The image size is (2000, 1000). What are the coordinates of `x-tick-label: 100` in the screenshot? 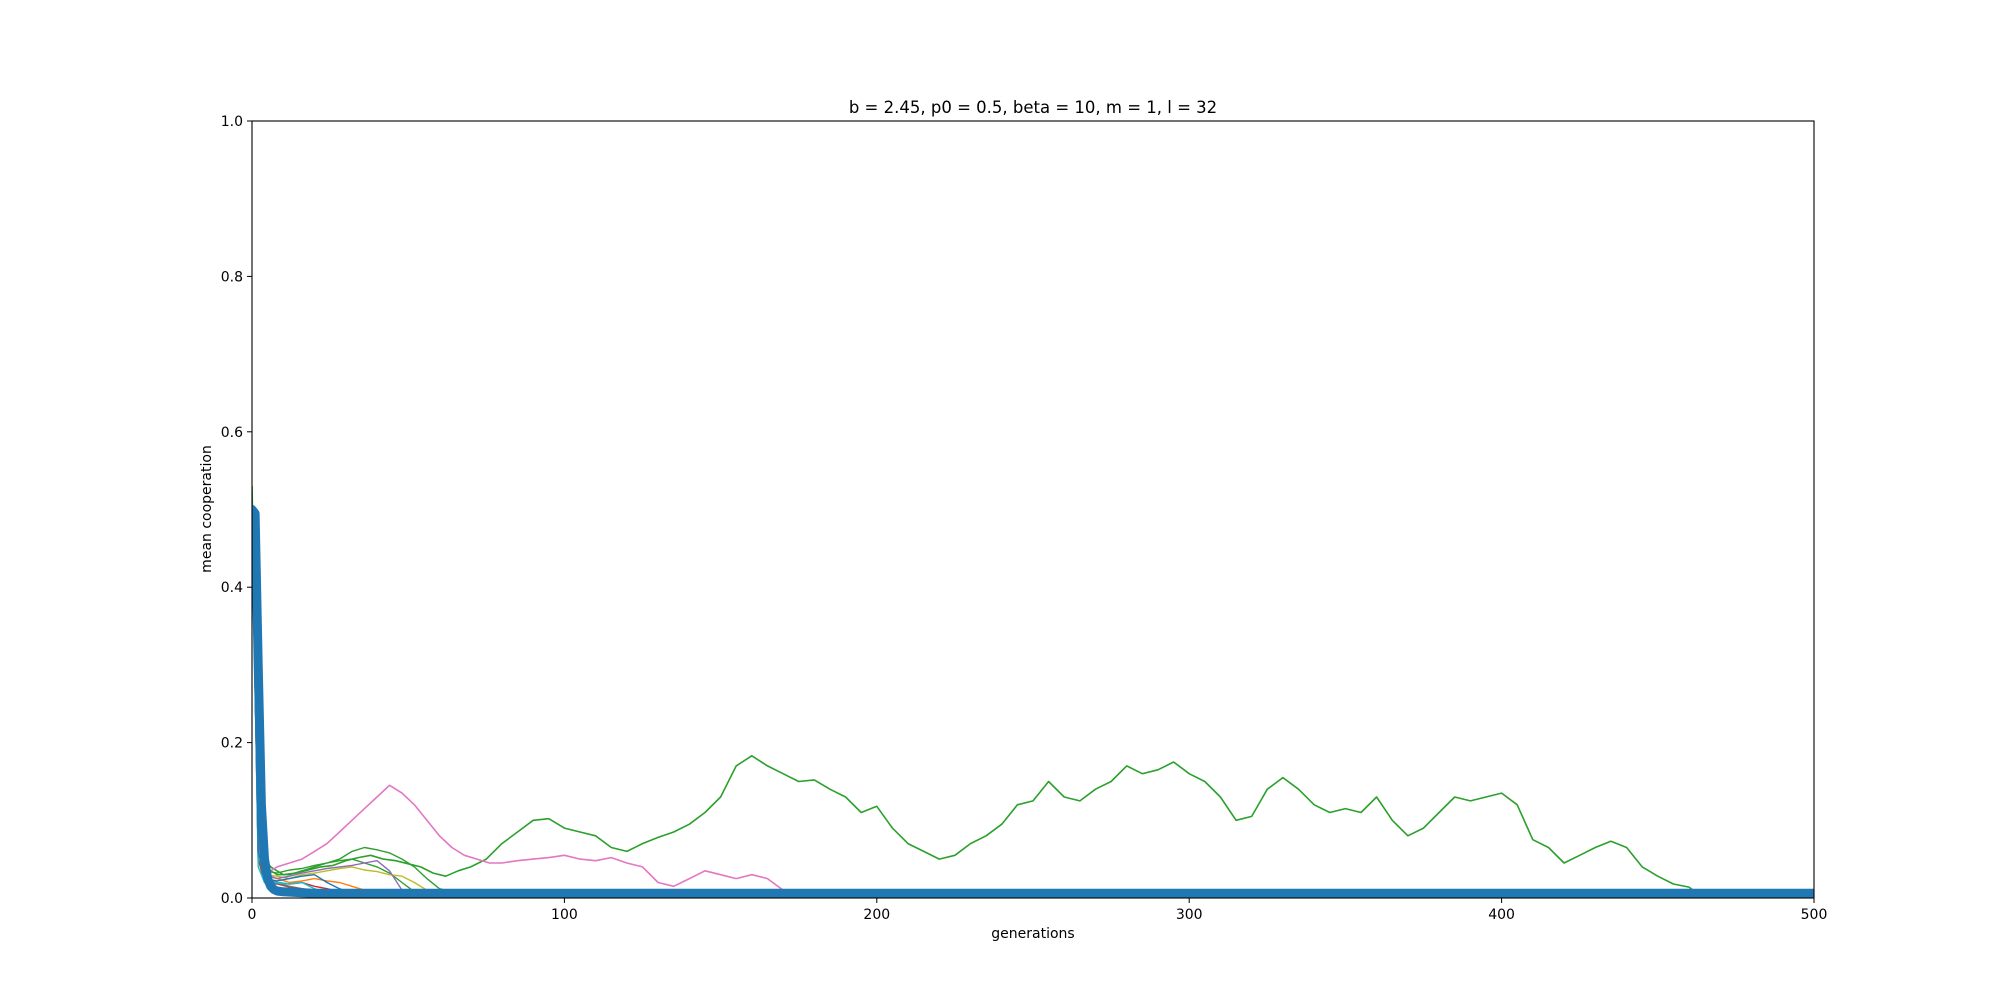 It's located at (564, 915).